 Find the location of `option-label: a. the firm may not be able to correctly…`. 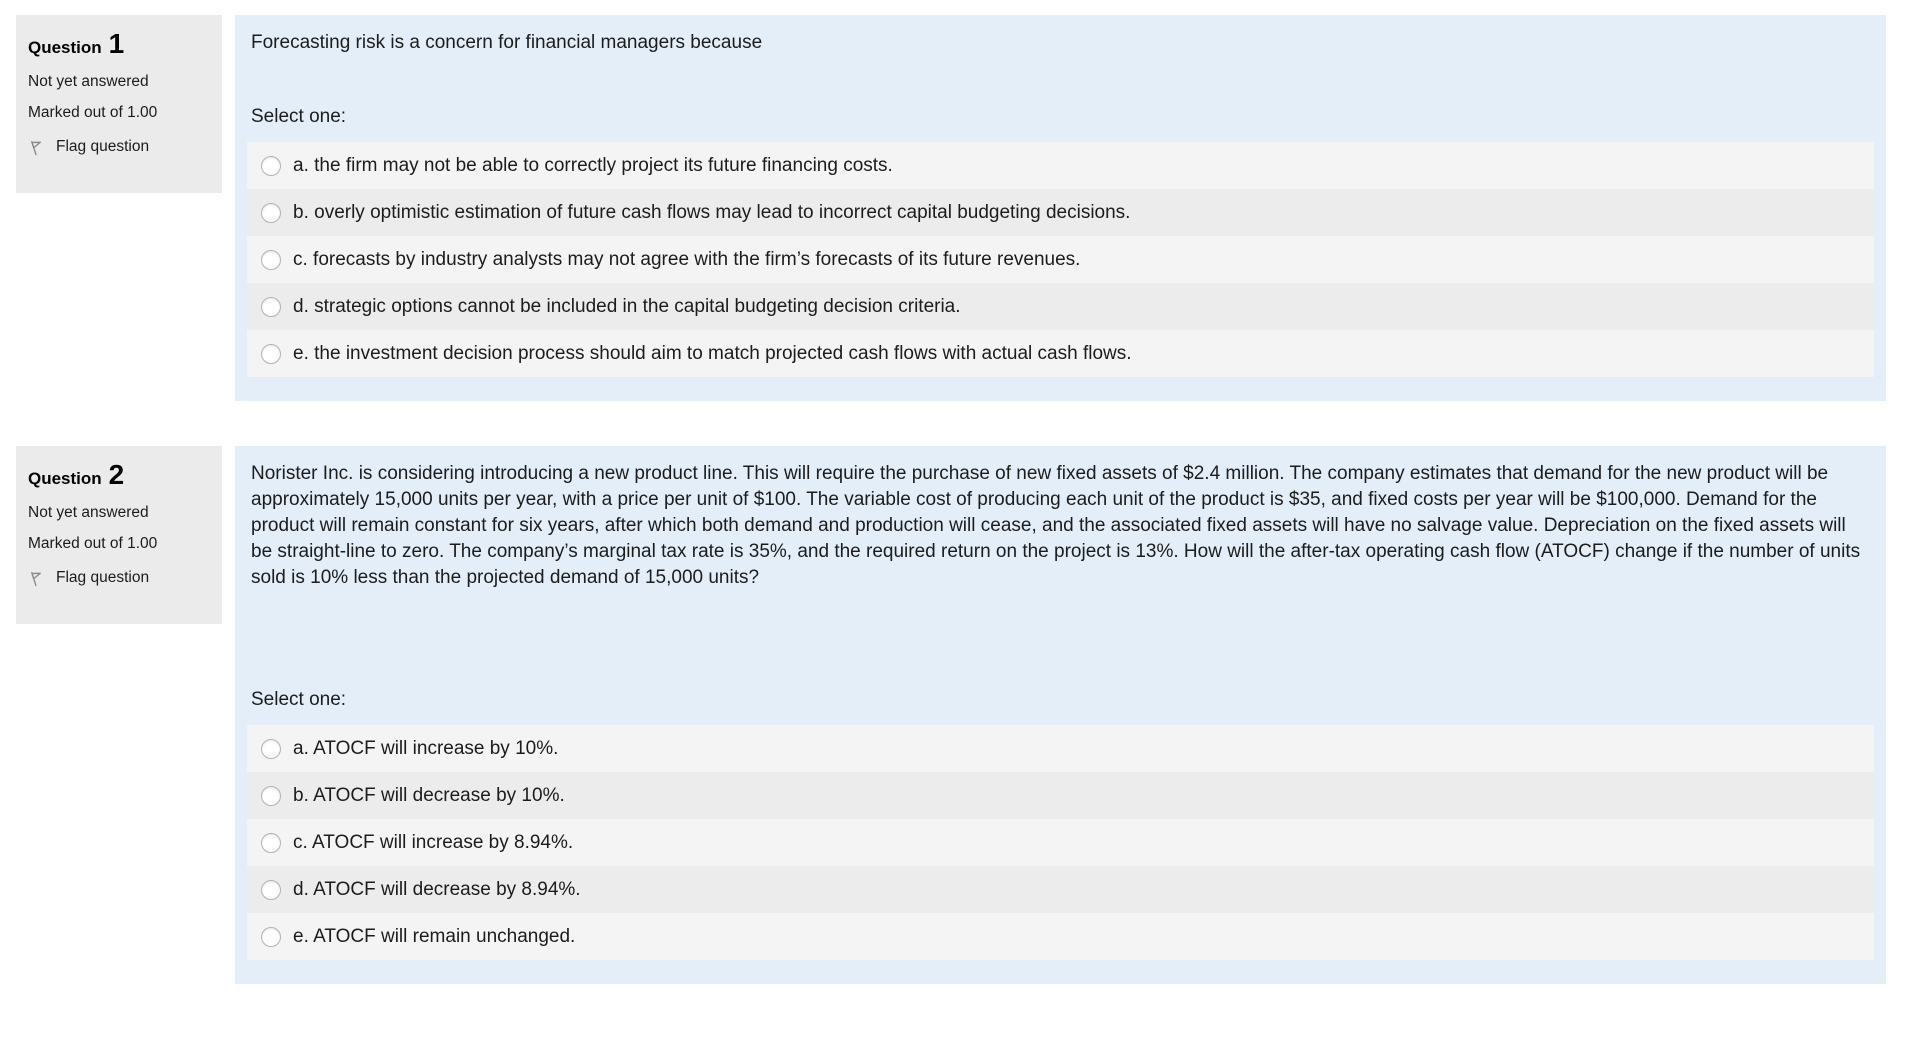

option-label: a. the firm may not be able to correctly… is located at coordinates (593, 165).